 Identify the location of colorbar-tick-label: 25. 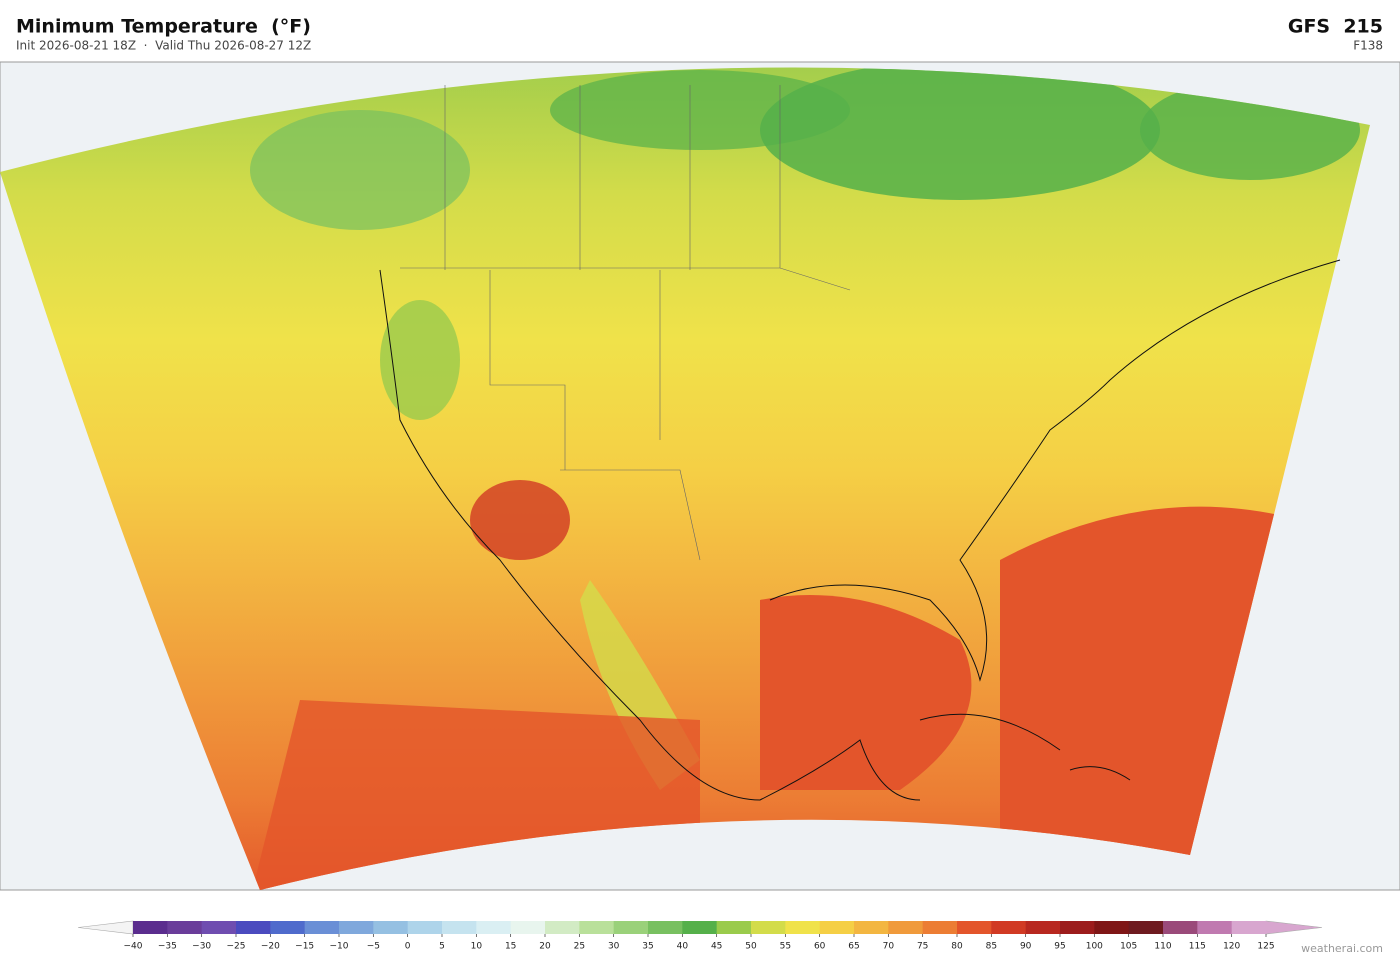
(579, 947).